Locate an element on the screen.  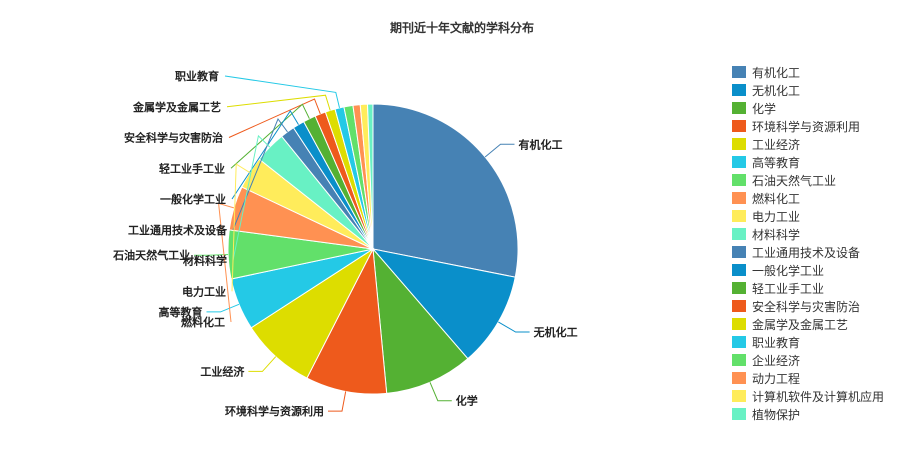
legend-item-13: 安全科学与灾害防治 is located at coordinates (796, 306).